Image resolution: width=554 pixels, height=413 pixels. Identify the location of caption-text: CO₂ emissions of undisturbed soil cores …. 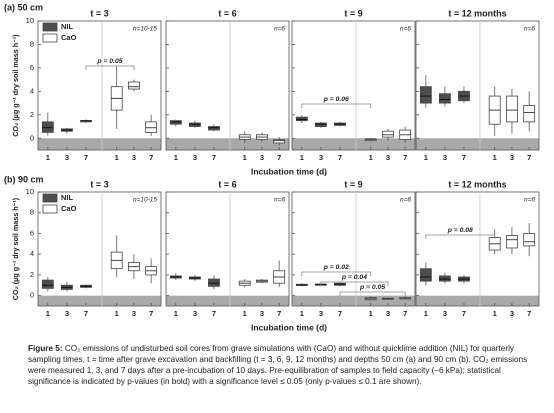
(278, 365).